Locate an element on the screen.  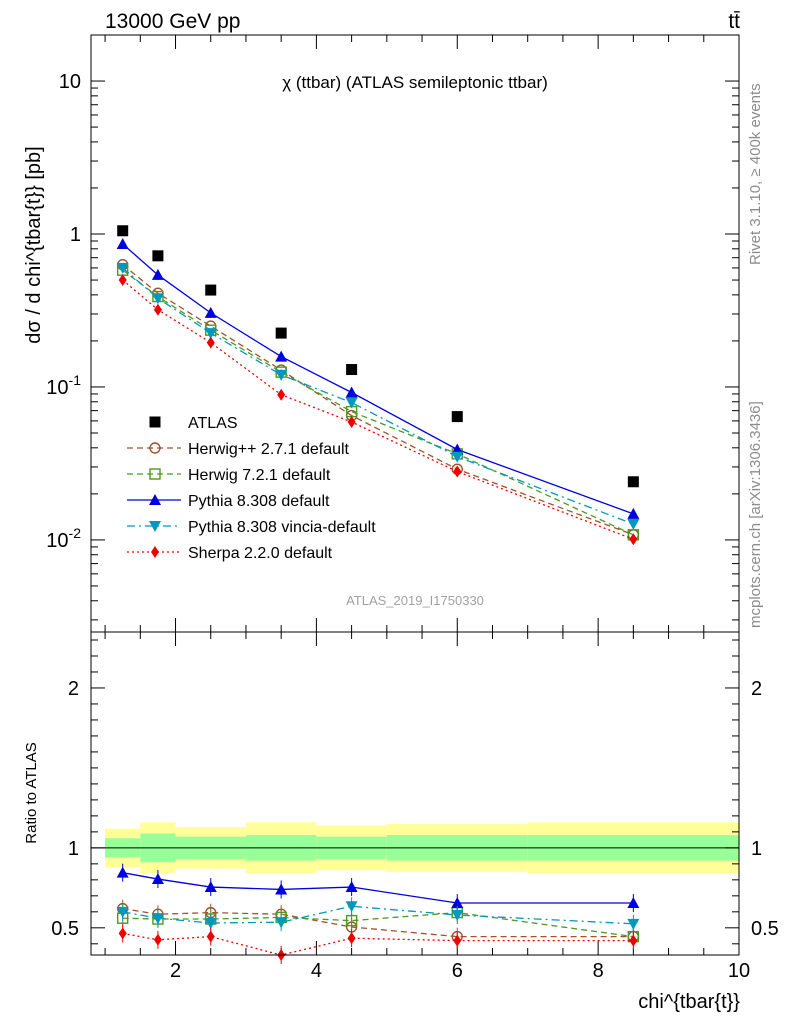
ratio-x-axis-label: chi^{tbar{t}} is located at coordinates (689, 1002).